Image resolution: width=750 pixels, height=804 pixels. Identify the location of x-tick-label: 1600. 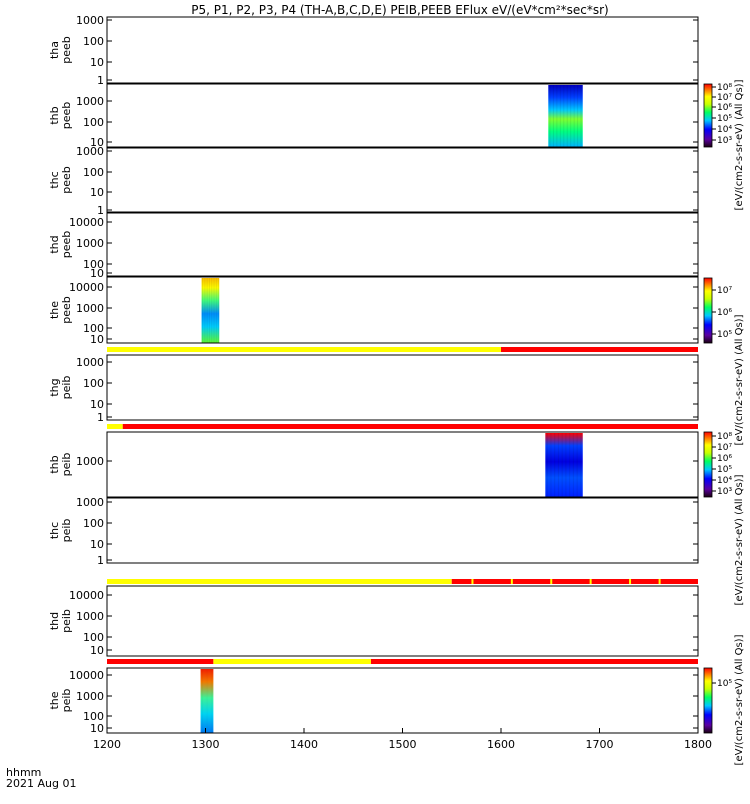
(501, 744).